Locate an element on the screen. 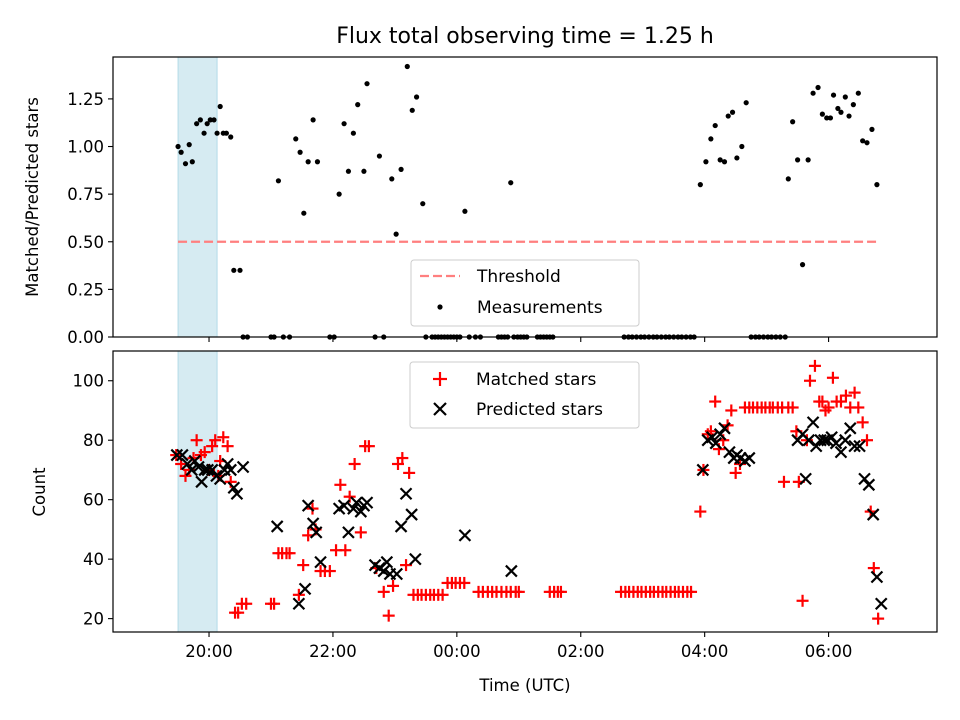 This screenshot has width=960, height=720. top-y-tick-label: 1.00 is located at coordinates (85, 147).